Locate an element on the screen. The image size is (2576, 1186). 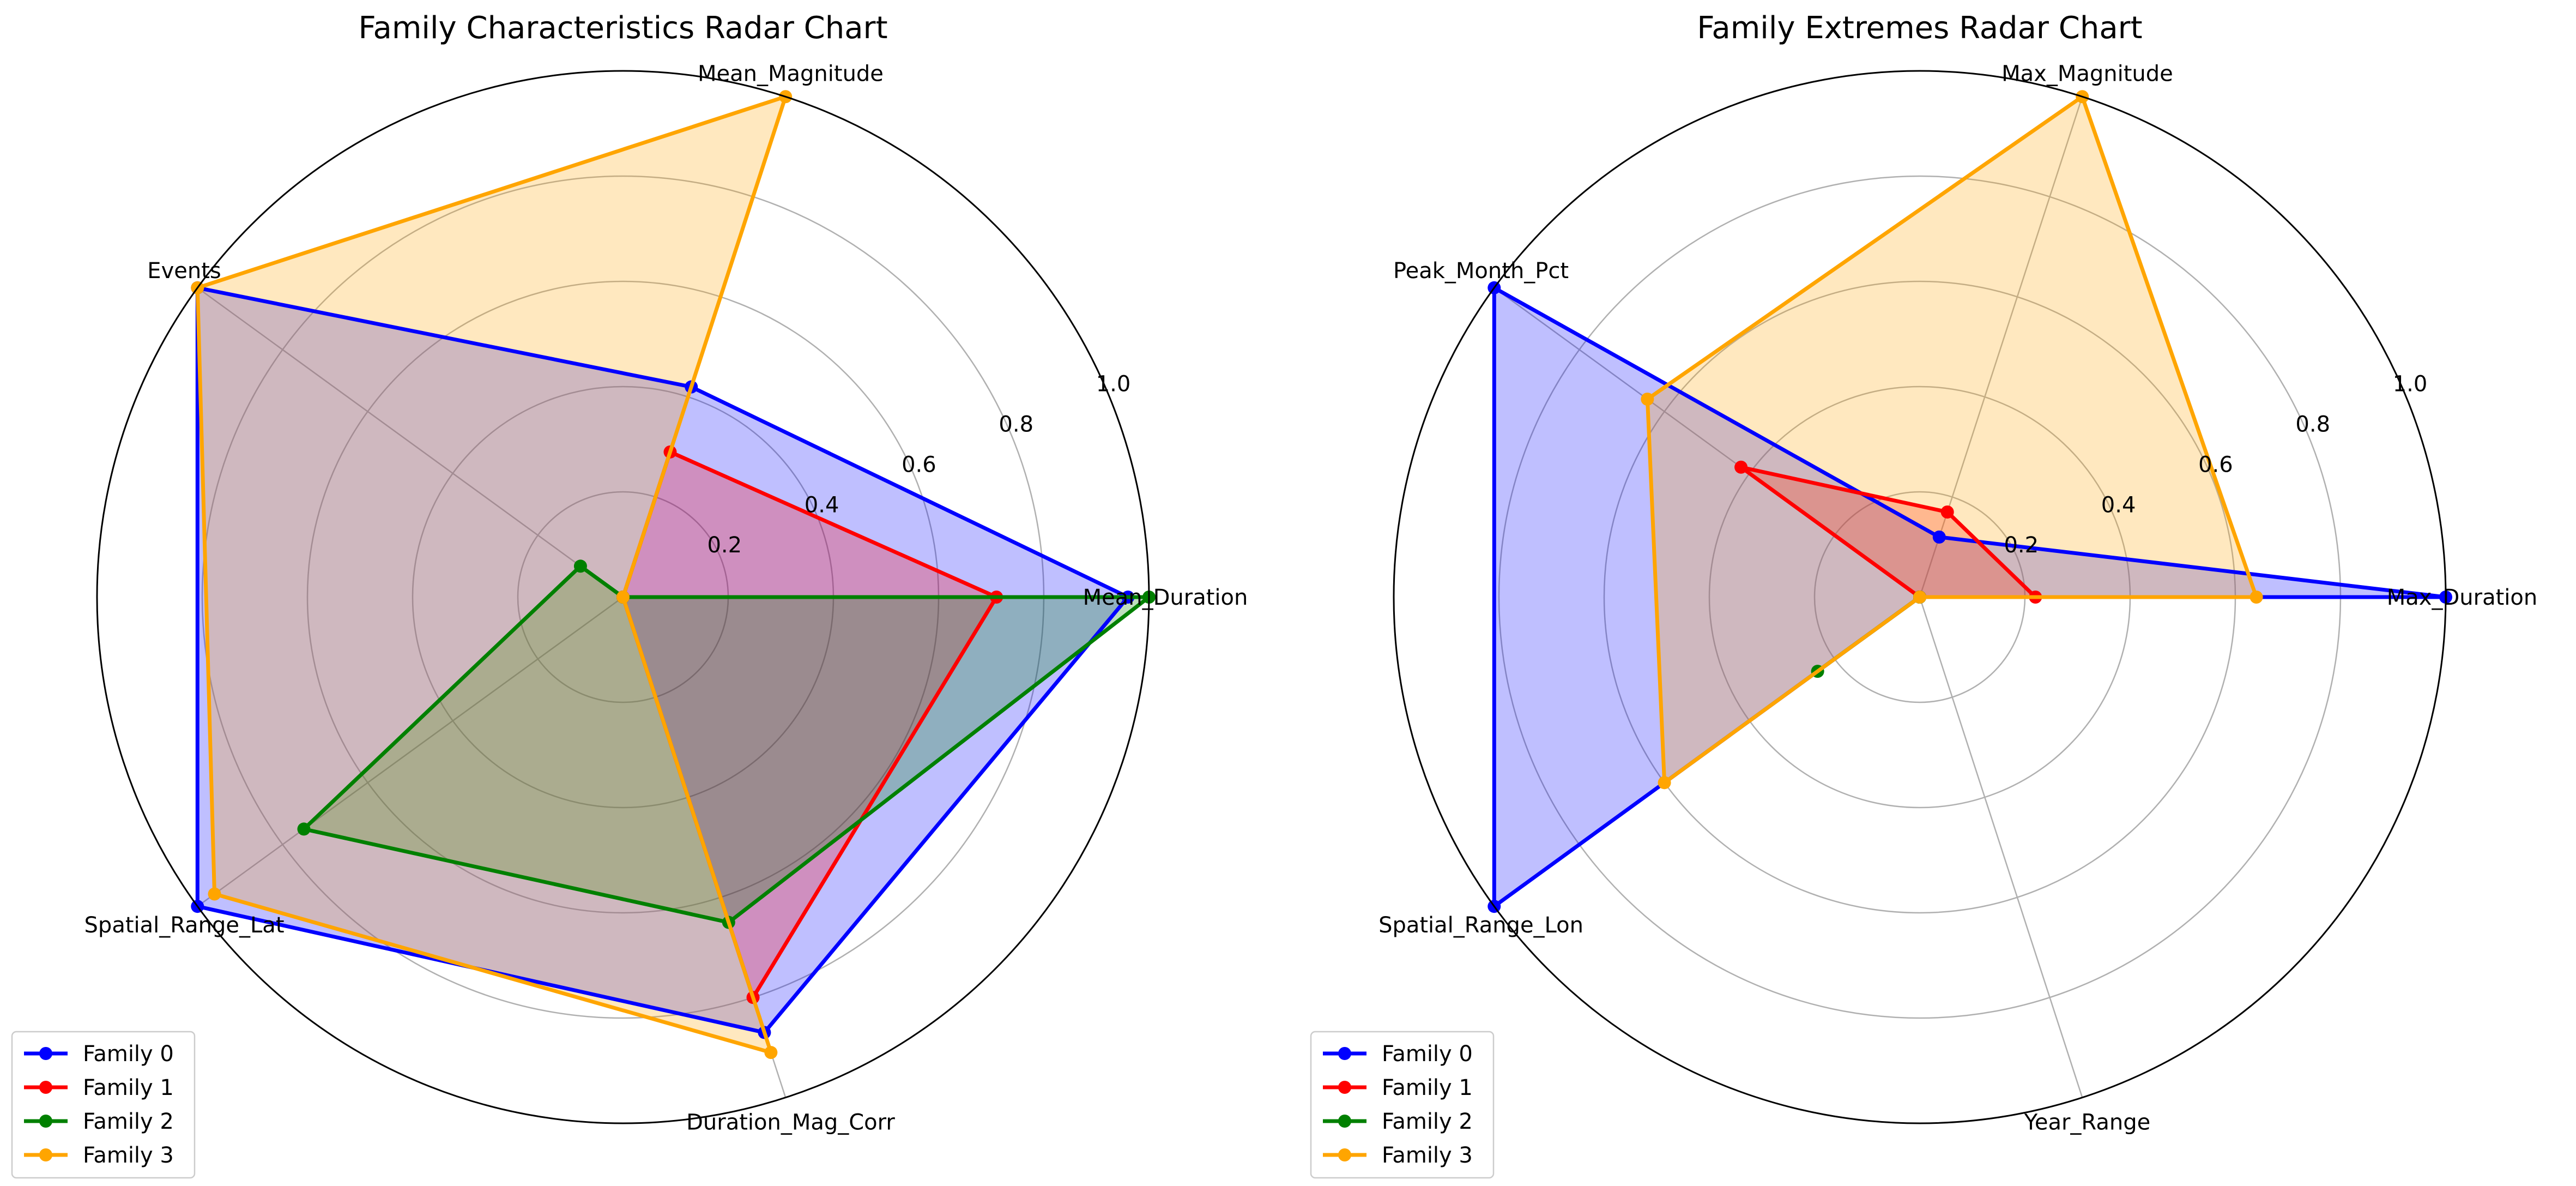
axis-label-peak-month-pct: Peak_Month_Pct is located at coordinates (1481, 271).